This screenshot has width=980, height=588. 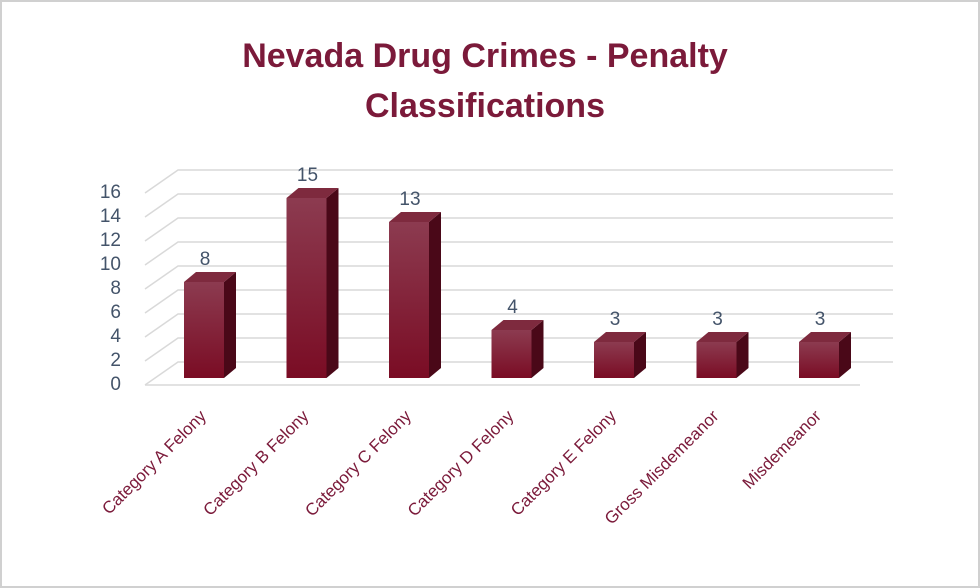 What do you see at coordinates (111, 216) in the screenshot?
I see `y-tick-label: 14` at bounding box center [111, 216].